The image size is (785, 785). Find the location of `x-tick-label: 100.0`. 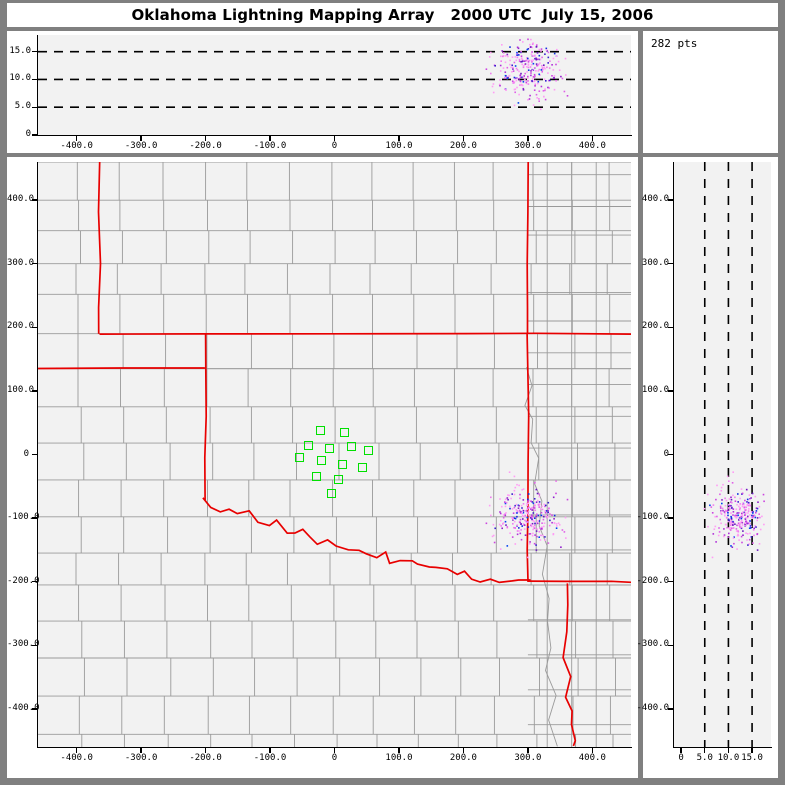

x-tick-label: 100.0 is located at coordinates (399, 758).